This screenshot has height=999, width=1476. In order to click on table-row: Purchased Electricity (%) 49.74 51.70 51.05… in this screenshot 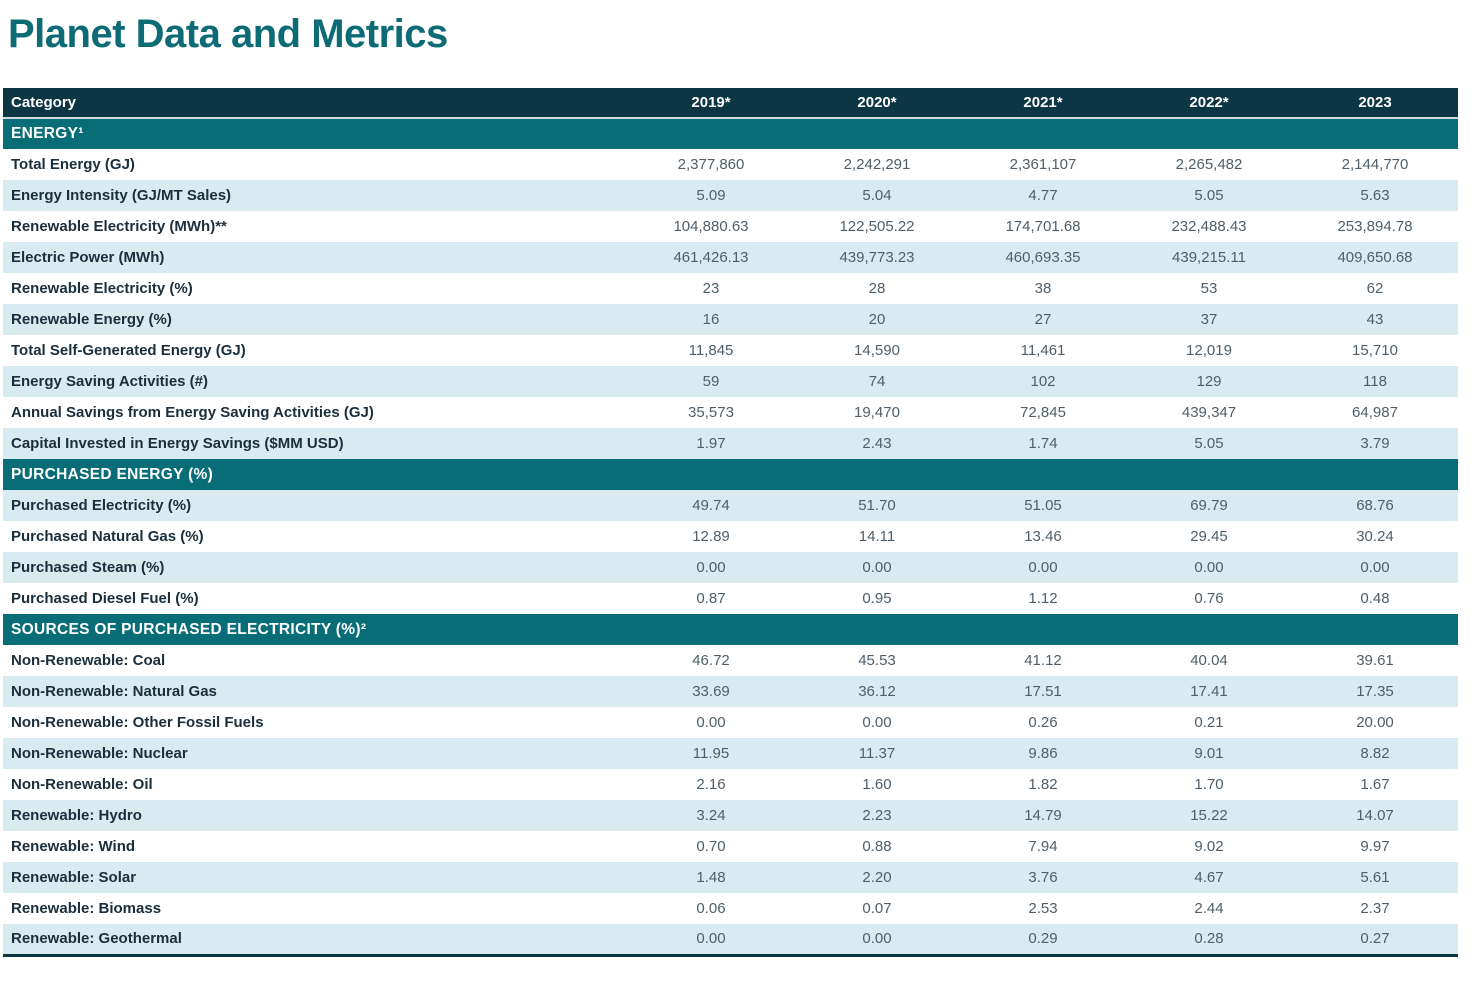, I will do `click(730, 505)`.